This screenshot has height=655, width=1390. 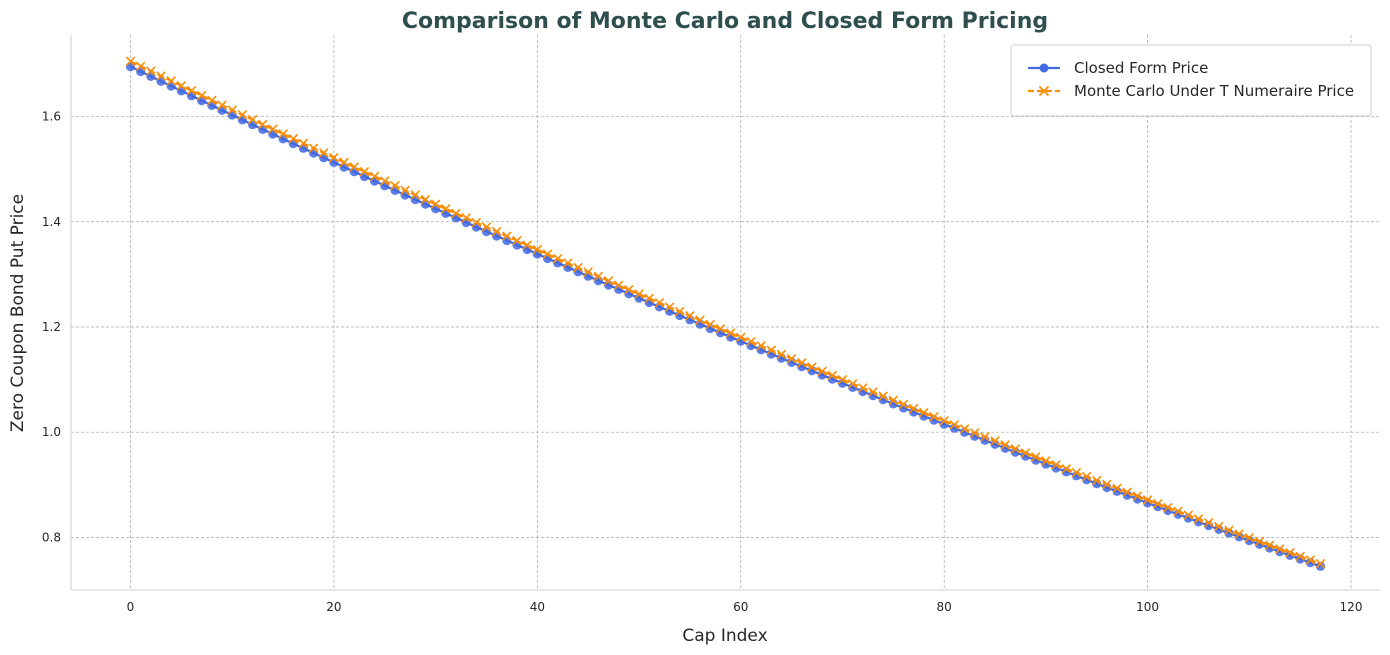 What do you see at coordinates (51, 117) in the screenshot?
I see `y-tick-label: 1.6` at bounding box center [51, 117].